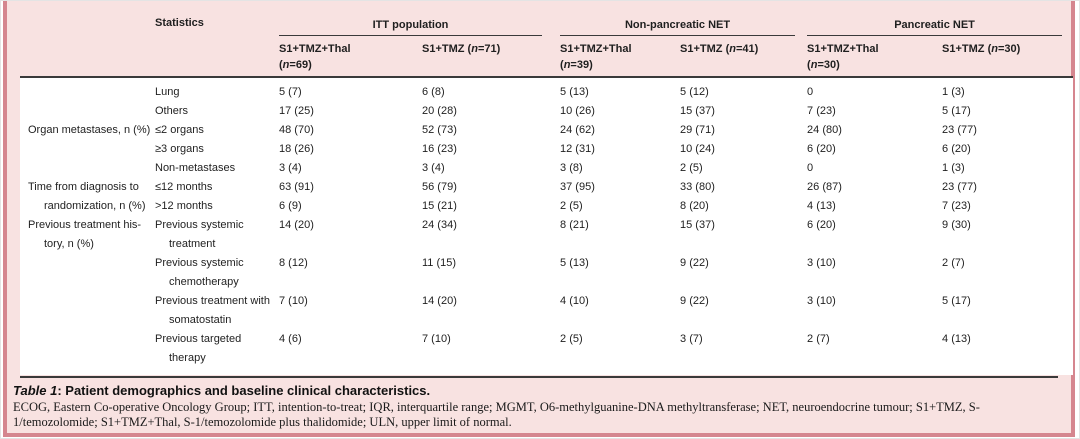 The width and height of the screenshot is (1080, 439). I want to click on value-cell: 24 (62), so click(577, 130).